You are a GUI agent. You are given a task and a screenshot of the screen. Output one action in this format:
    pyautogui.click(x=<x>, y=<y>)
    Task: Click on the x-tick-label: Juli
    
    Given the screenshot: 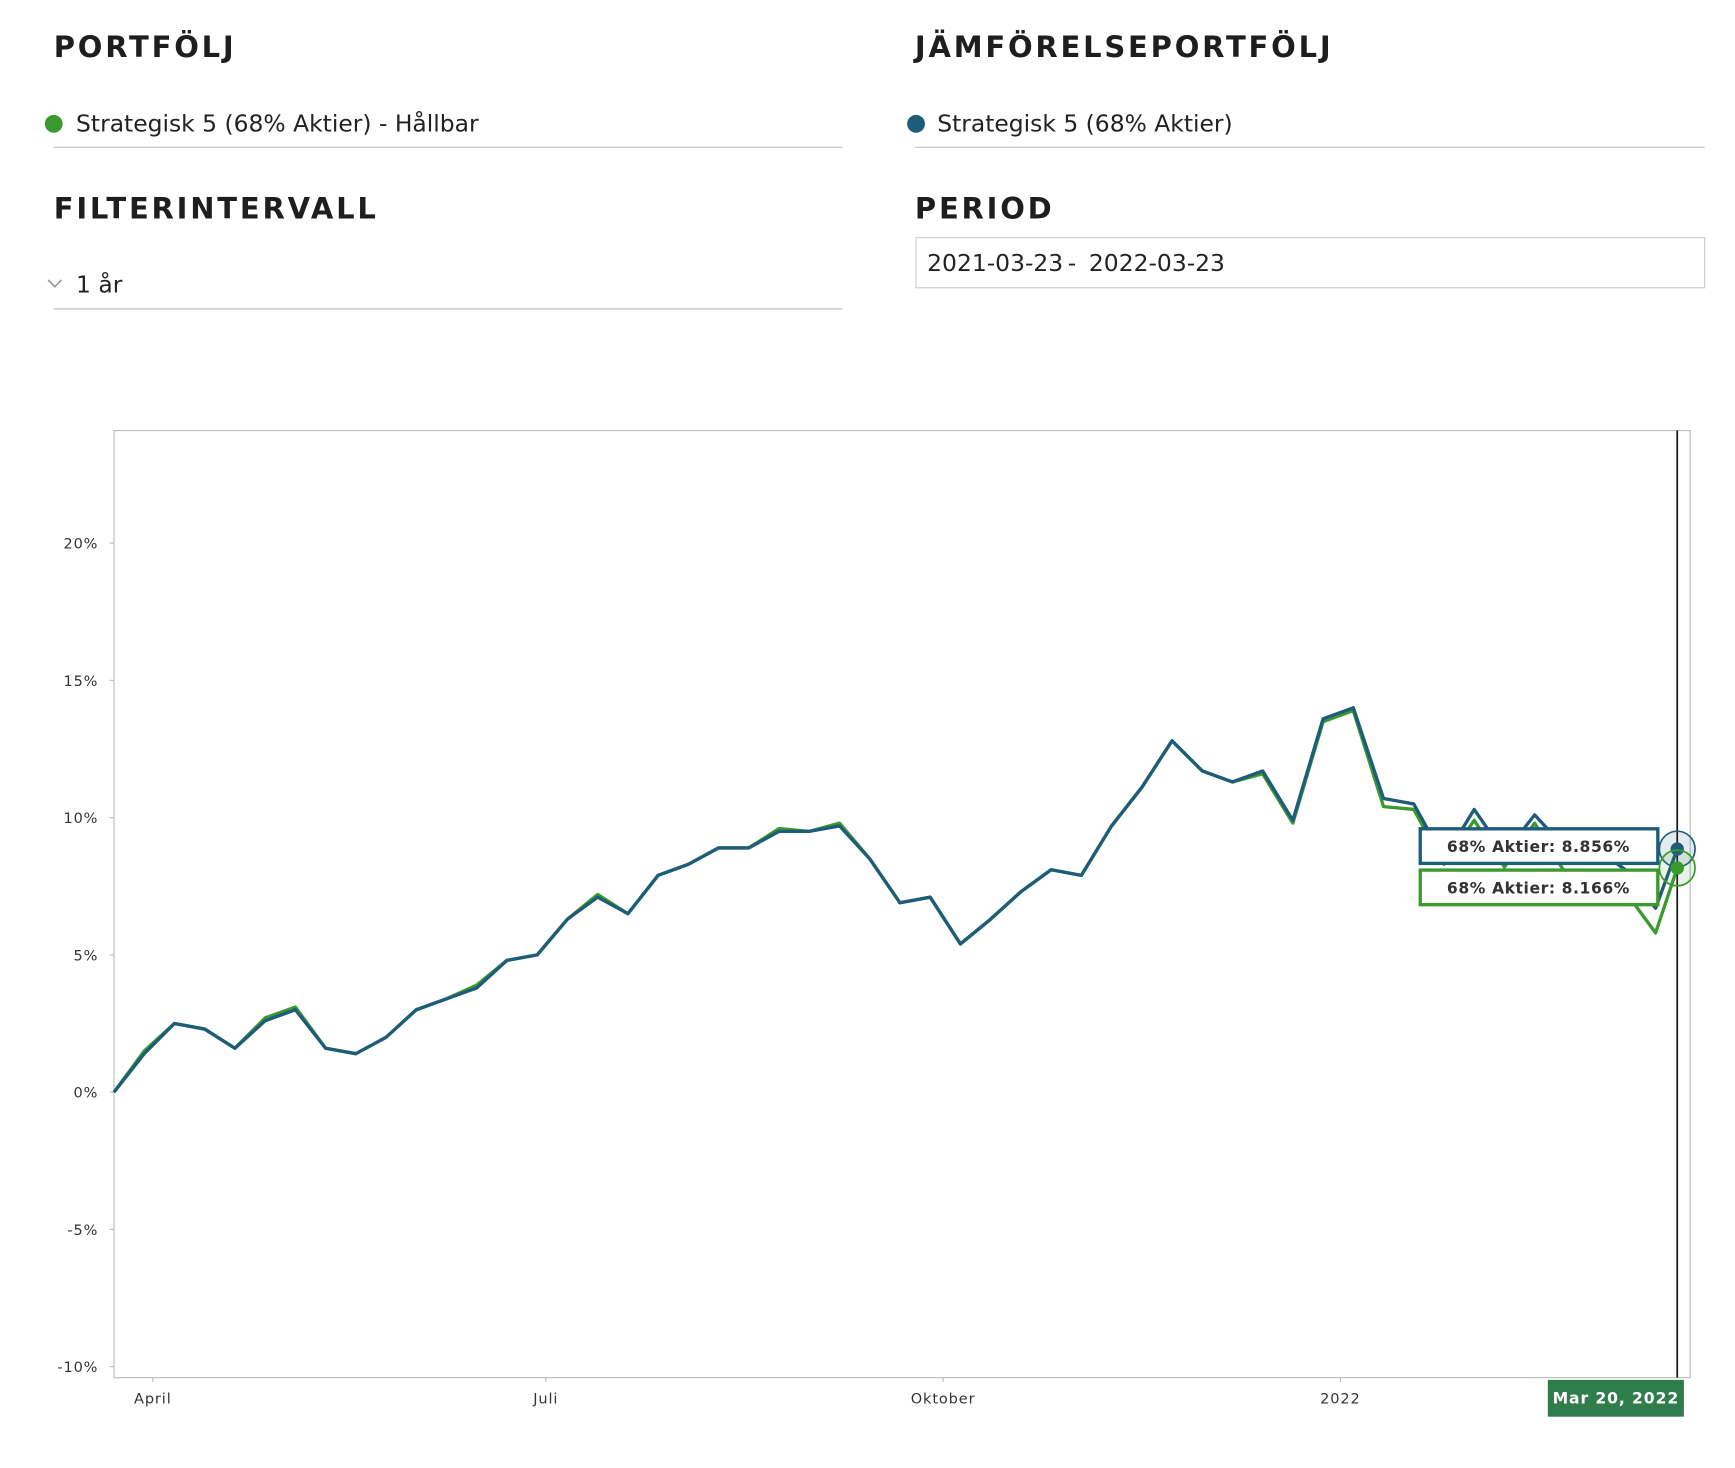 What is the action you would take?
    pyautogui.click(x=545, y=1399)
    